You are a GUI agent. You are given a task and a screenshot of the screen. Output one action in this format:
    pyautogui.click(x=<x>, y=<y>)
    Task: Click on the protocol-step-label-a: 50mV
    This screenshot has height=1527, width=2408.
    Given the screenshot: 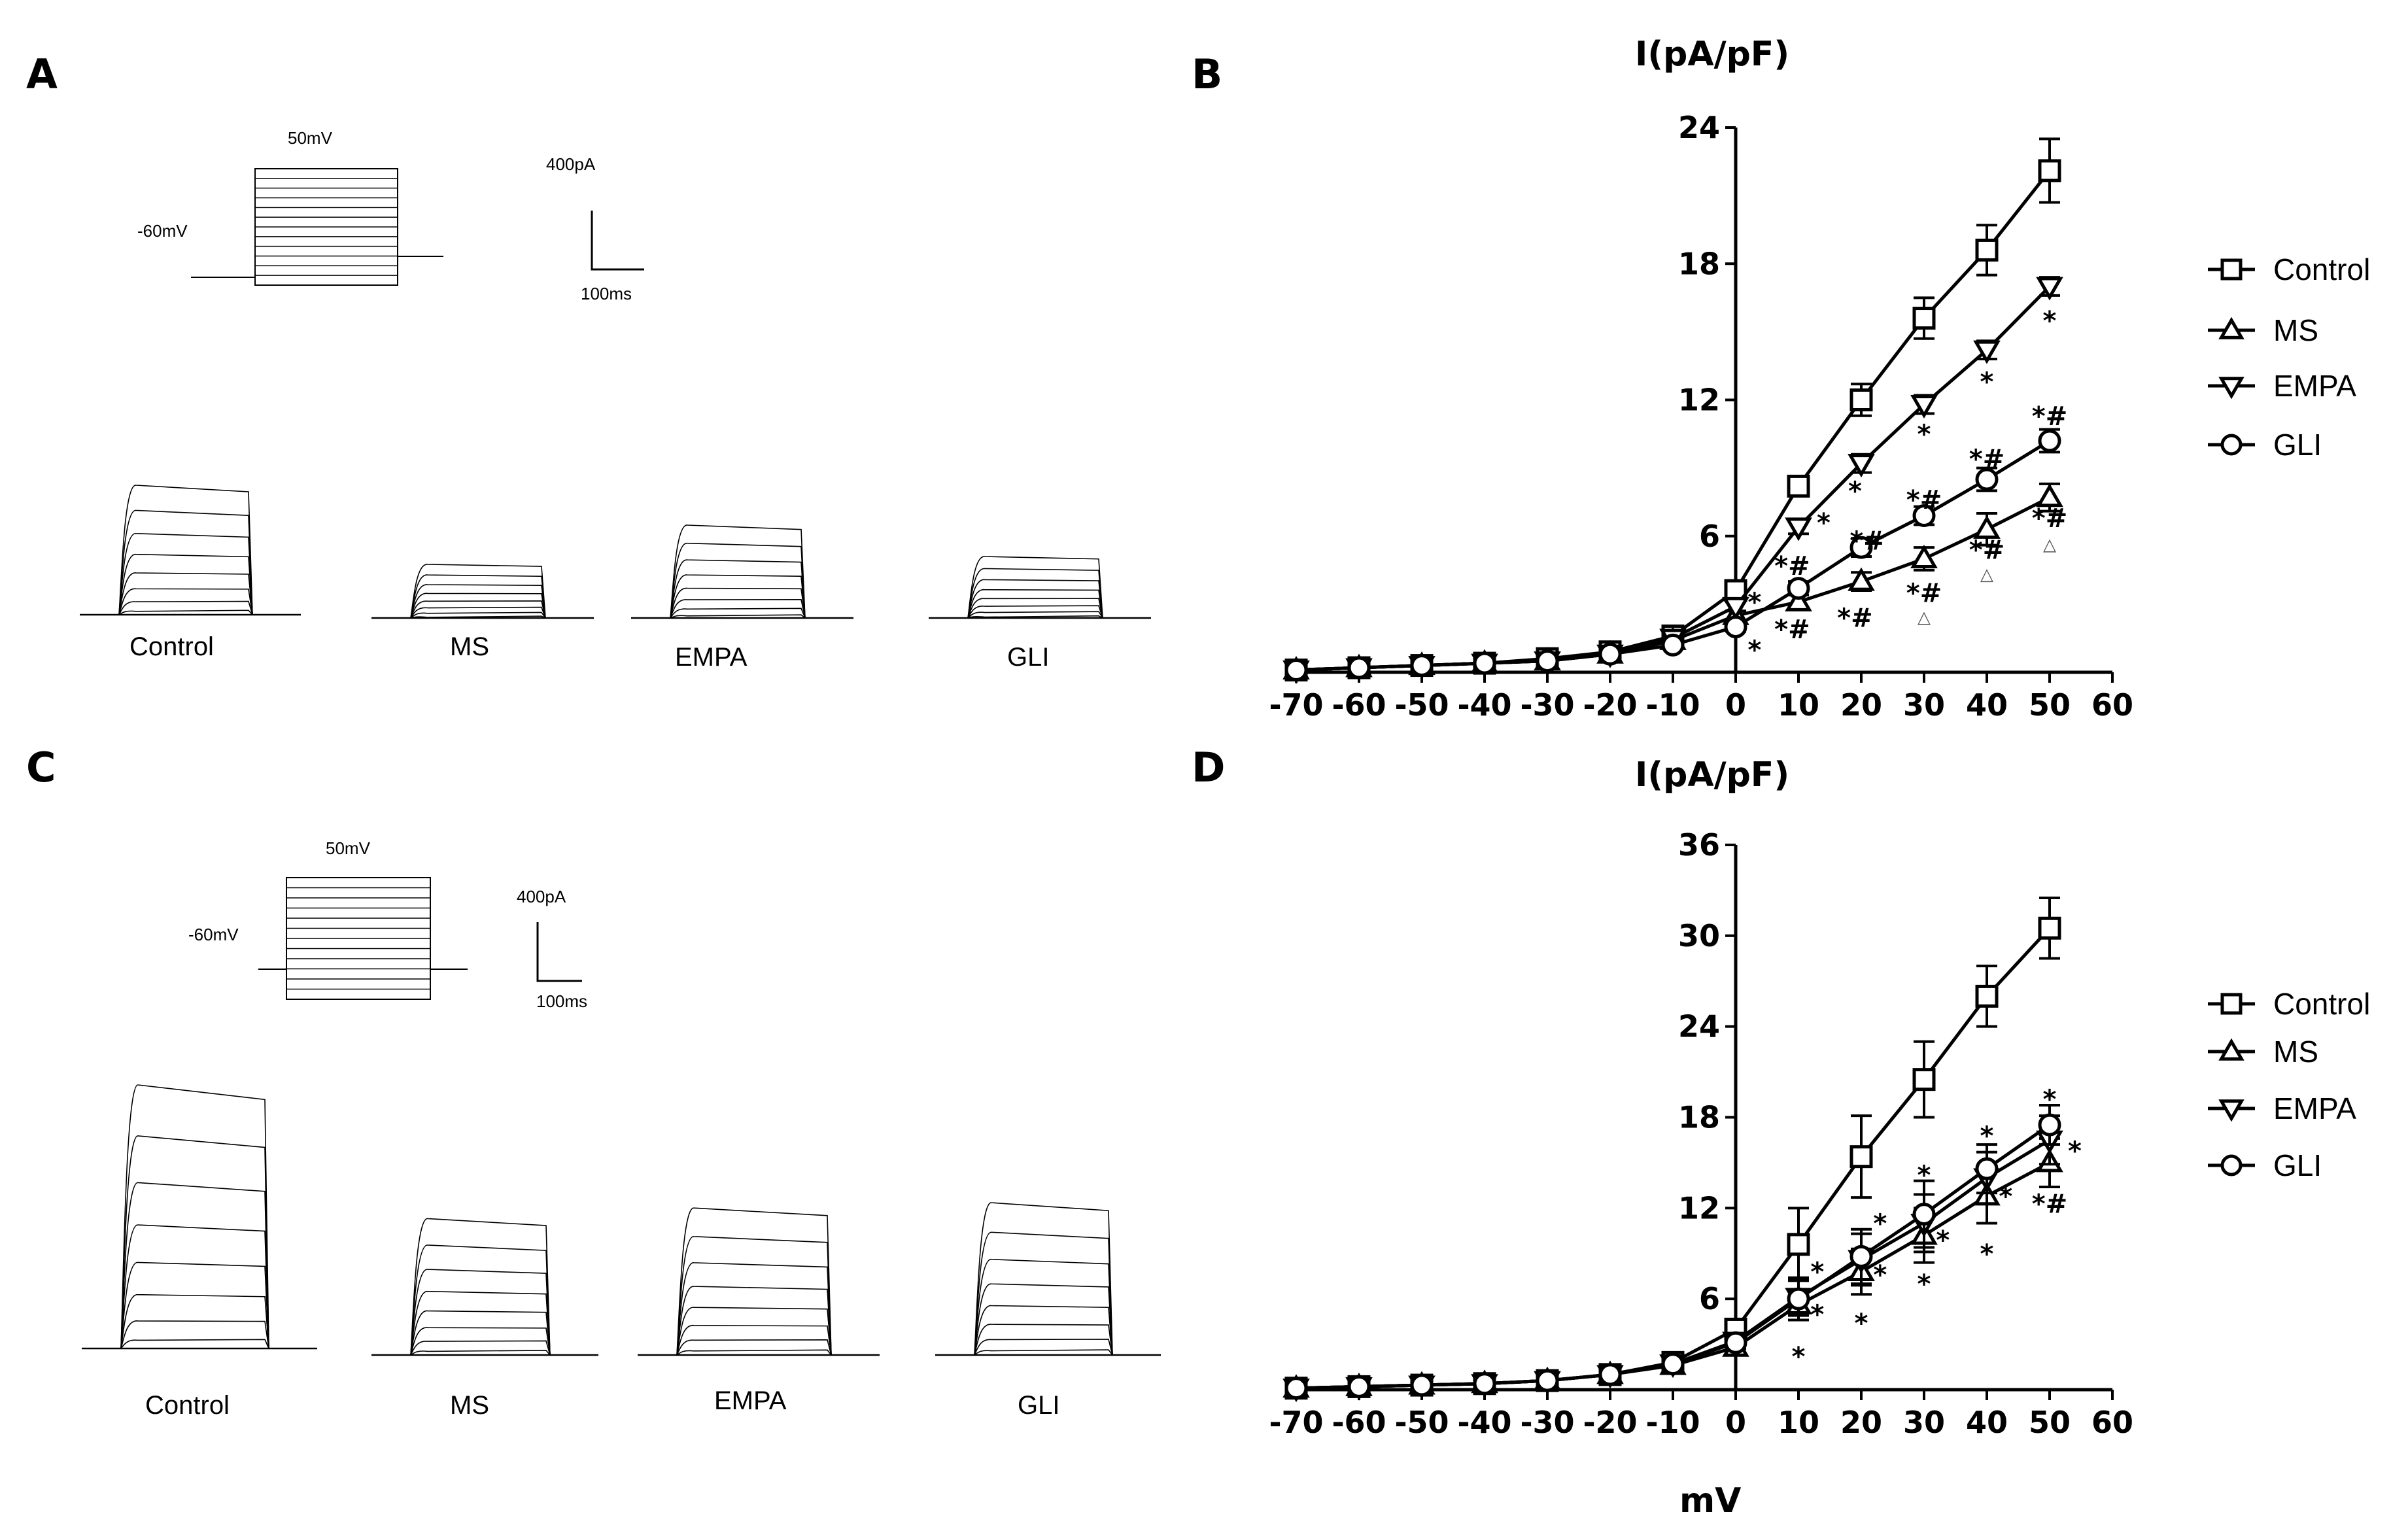 What is the action you would take?
    pyautogui.click(x=311, y=138)
    